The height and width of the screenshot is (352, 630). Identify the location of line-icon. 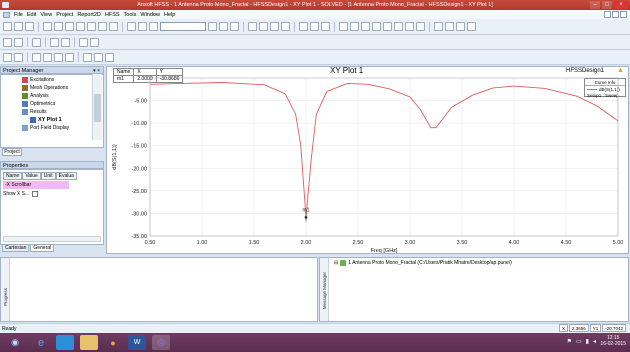
(343, 26).